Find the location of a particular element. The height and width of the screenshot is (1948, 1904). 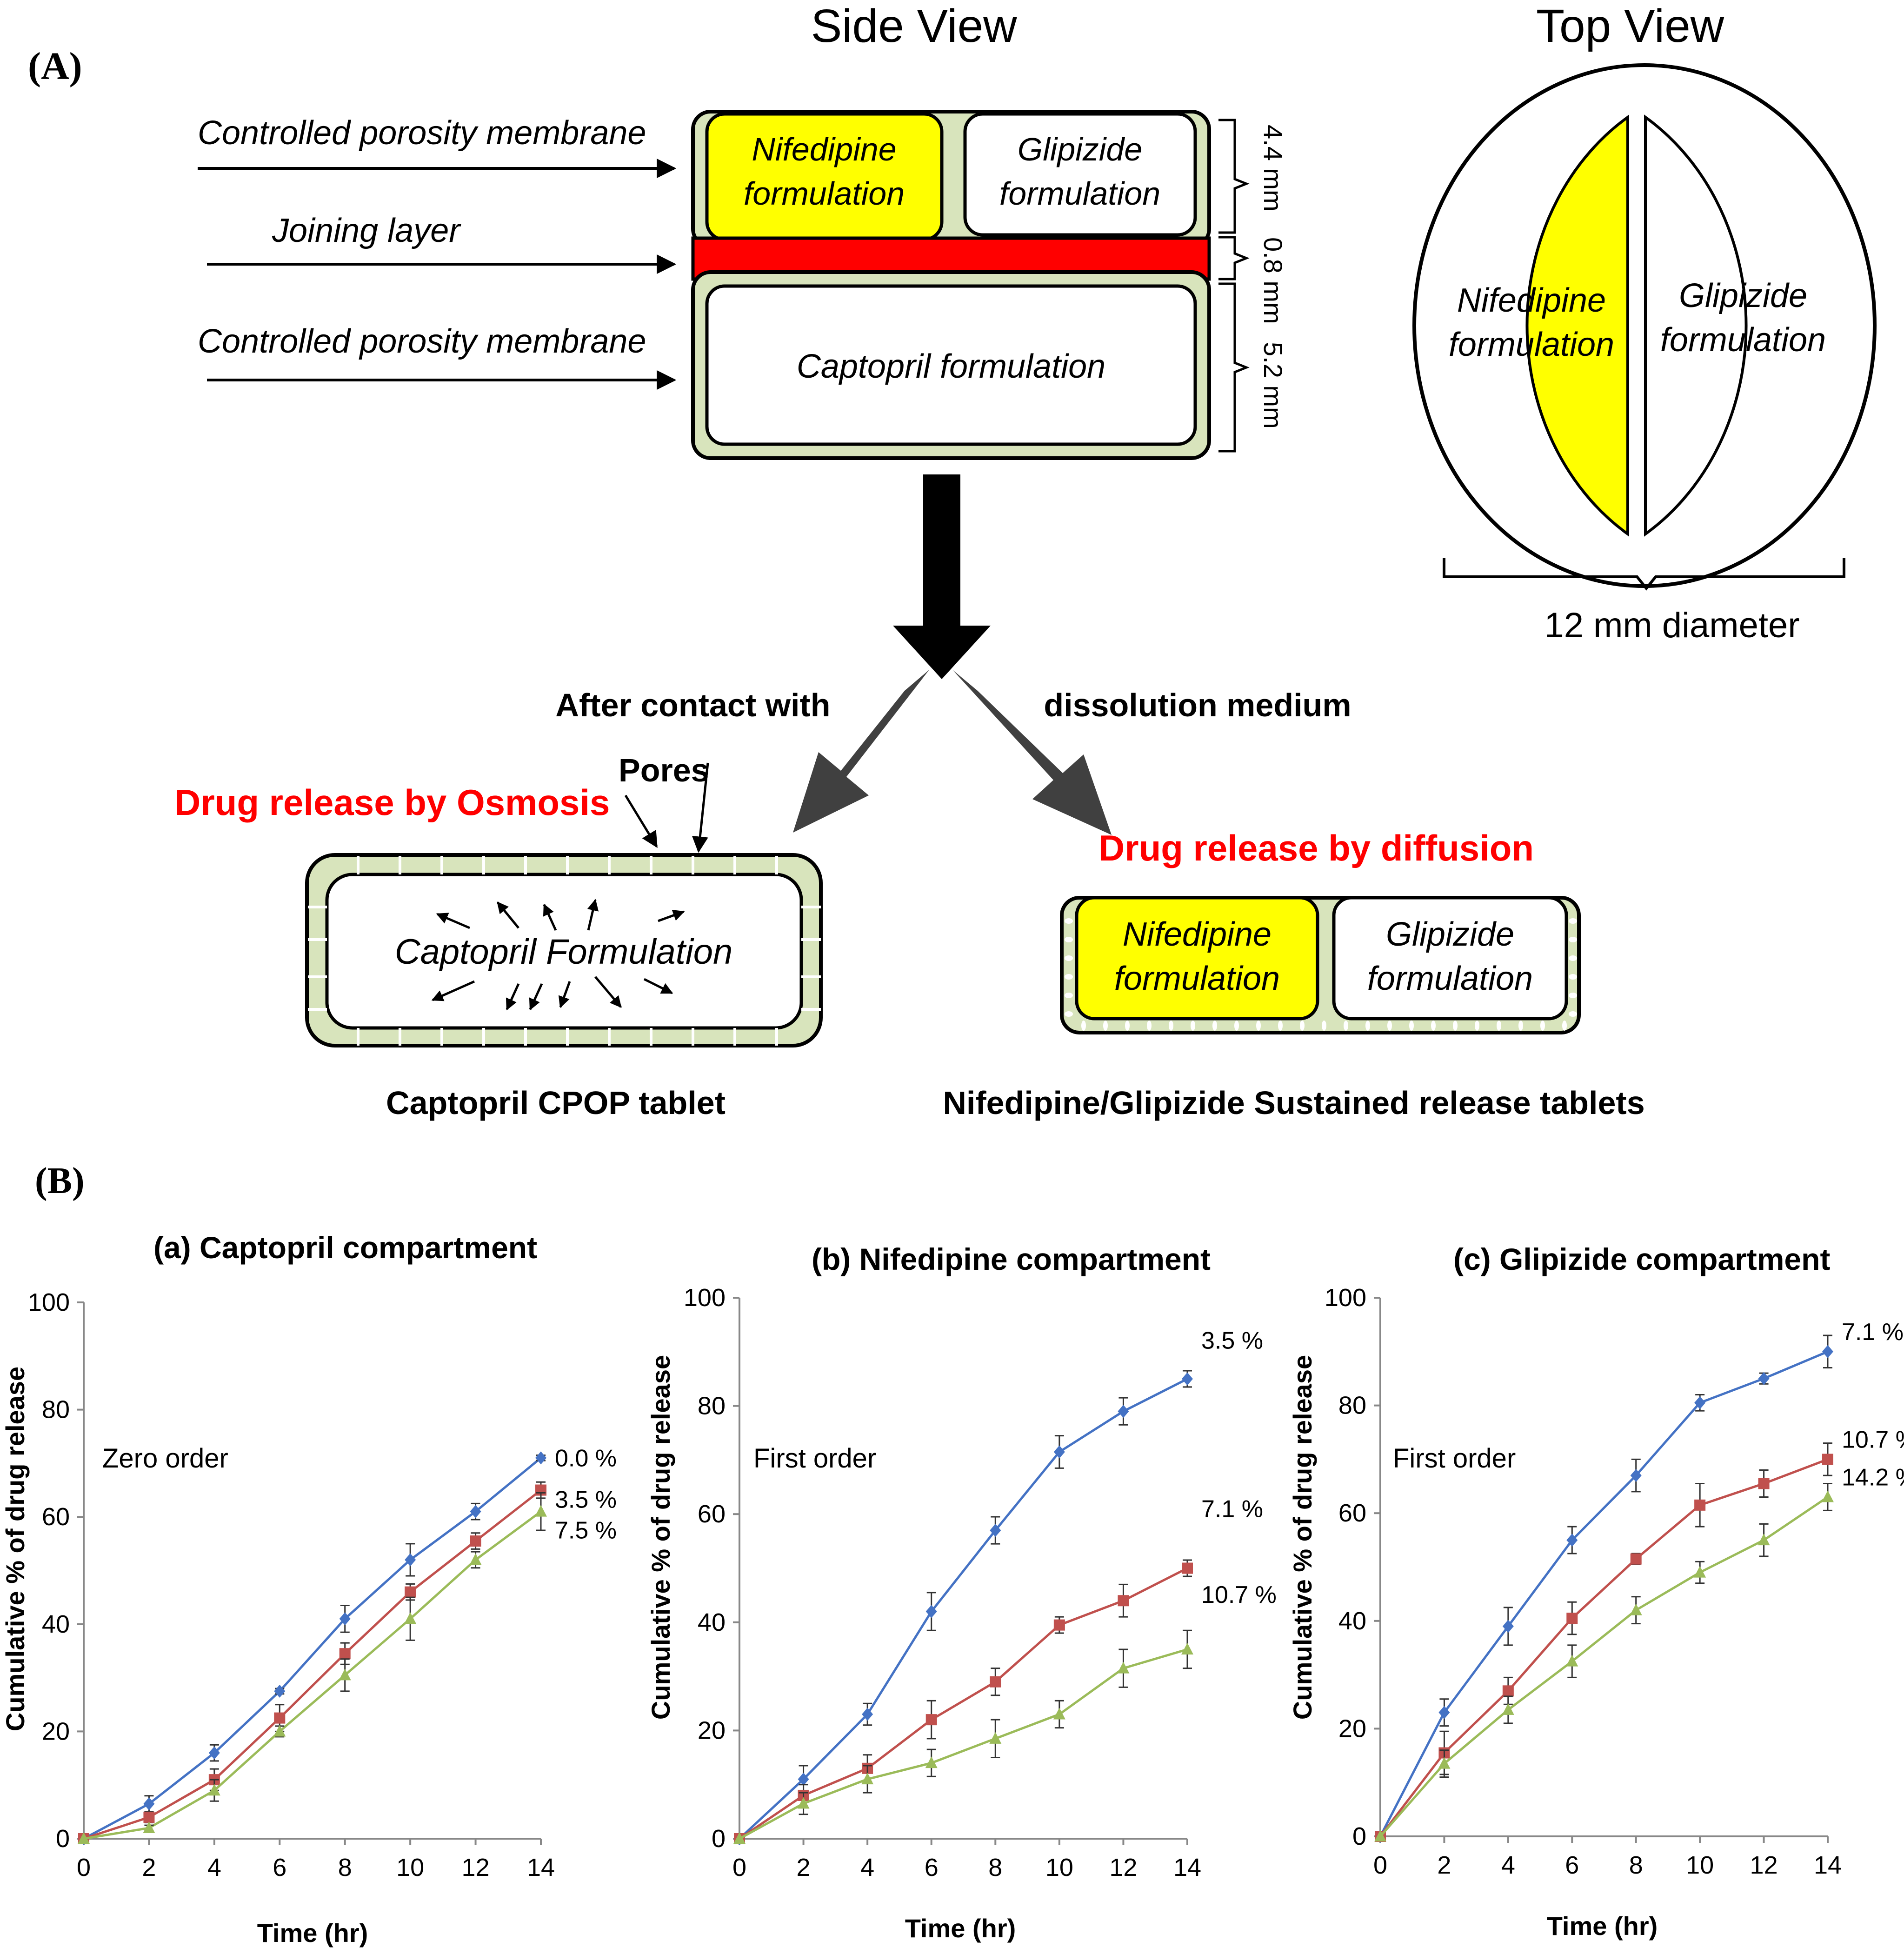

series-label: 14.2 % is located at coordinates (1873, 1477).